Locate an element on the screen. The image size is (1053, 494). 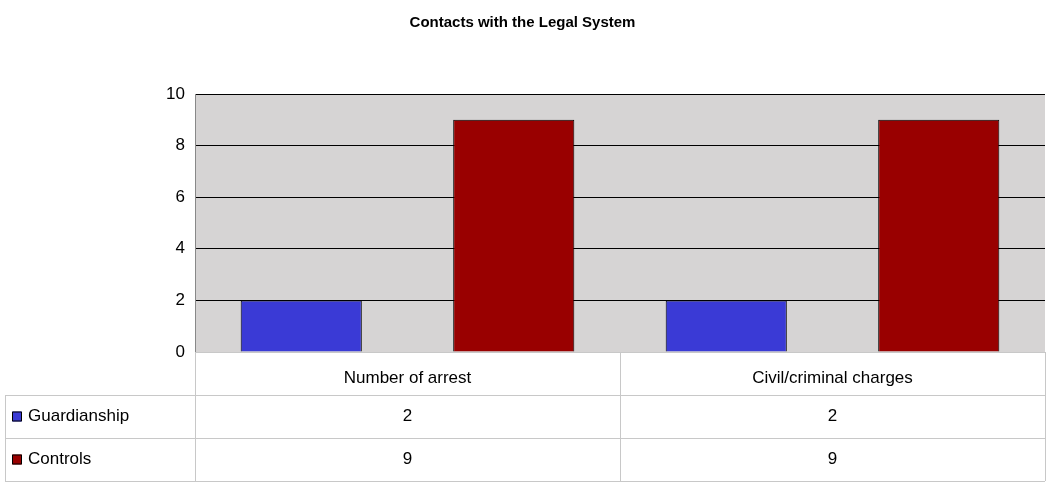
legend-label: Controls is located at coordinates (60, 459).